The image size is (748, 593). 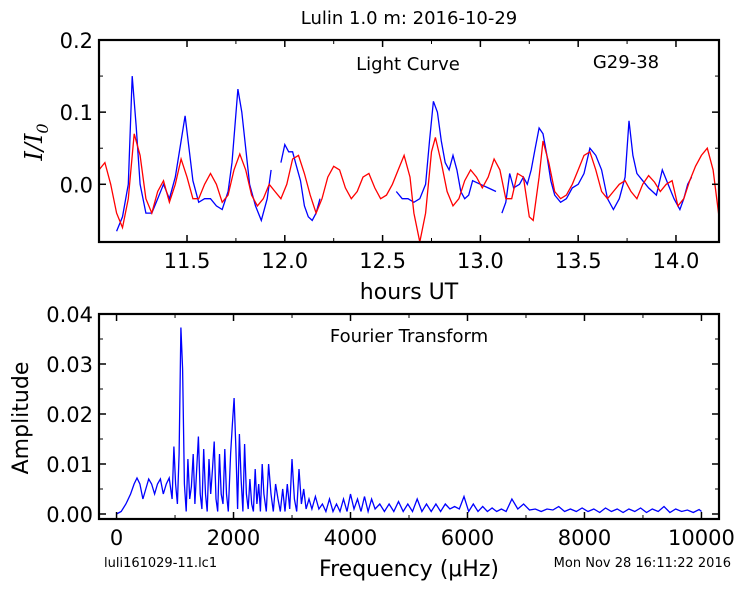 I want to click on x-tick-label: 8000, so click(x=584, y=538).